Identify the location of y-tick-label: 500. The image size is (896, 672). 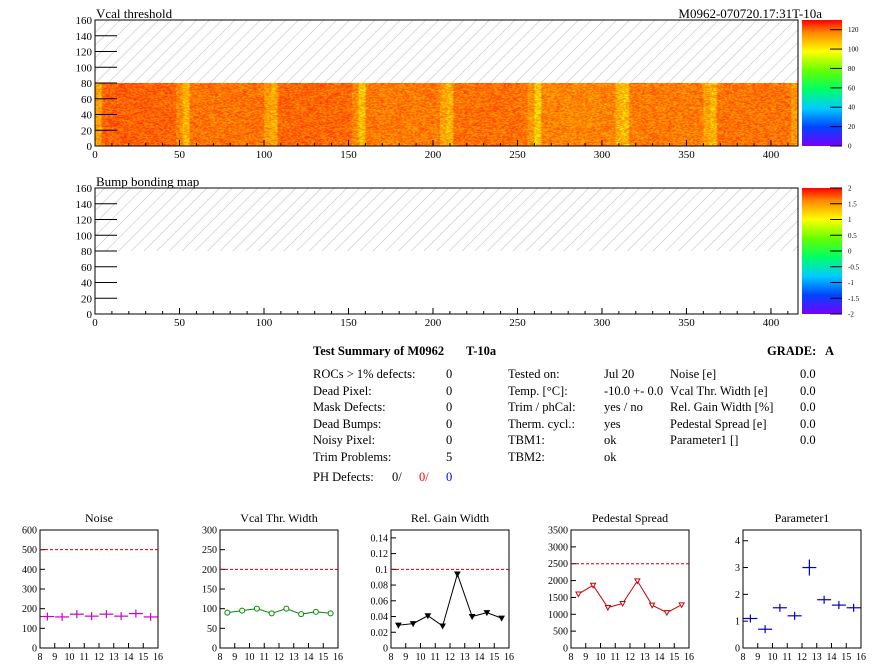
(560, 632).